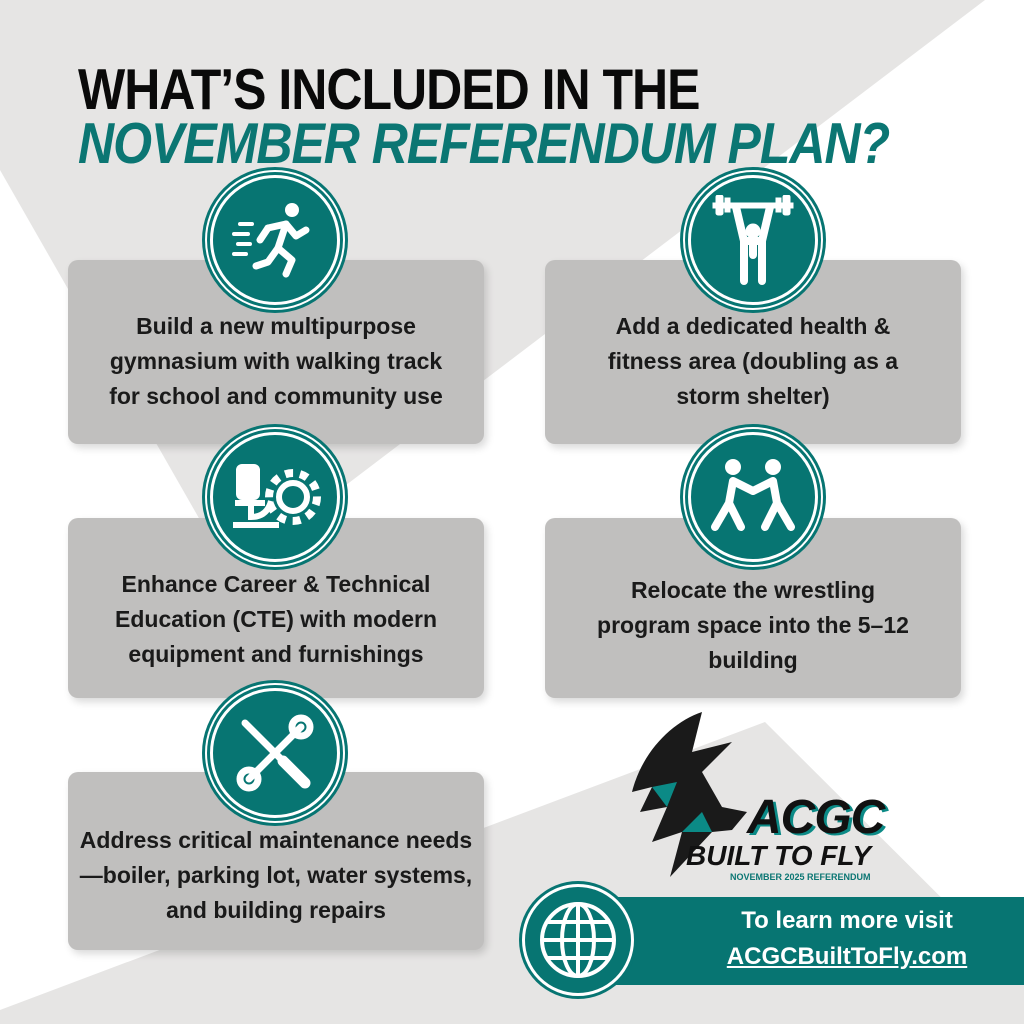 This screenshot has height=1024, width=1024. What do you see at coordinates (847, 956) in the screenshot?
I see `website-link: ACGCBuiltToFly.com` at bounding box center [847, 956].